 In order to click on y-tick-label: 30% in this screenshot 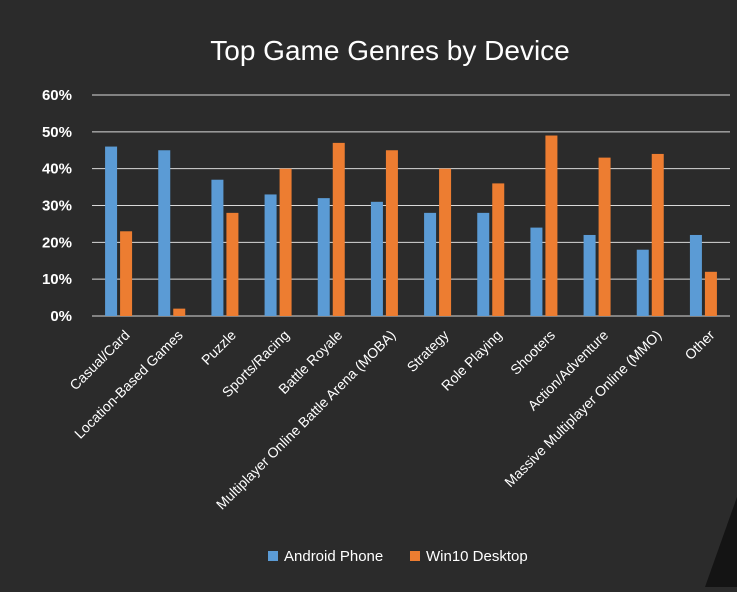, I will do `click(57, 206)`.